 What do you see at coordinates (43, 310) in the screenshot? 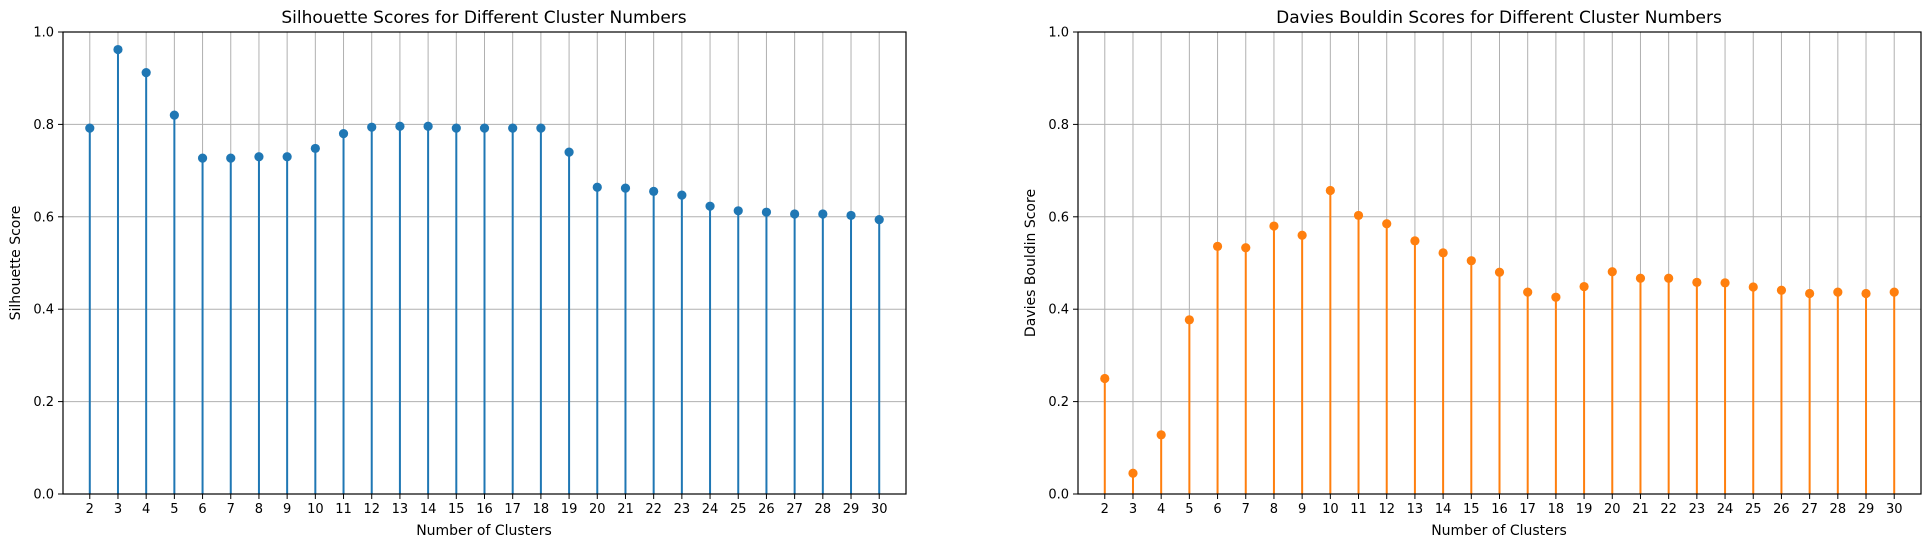
I see `y-tick-label: 0.4` at bounding box center [43, 310].